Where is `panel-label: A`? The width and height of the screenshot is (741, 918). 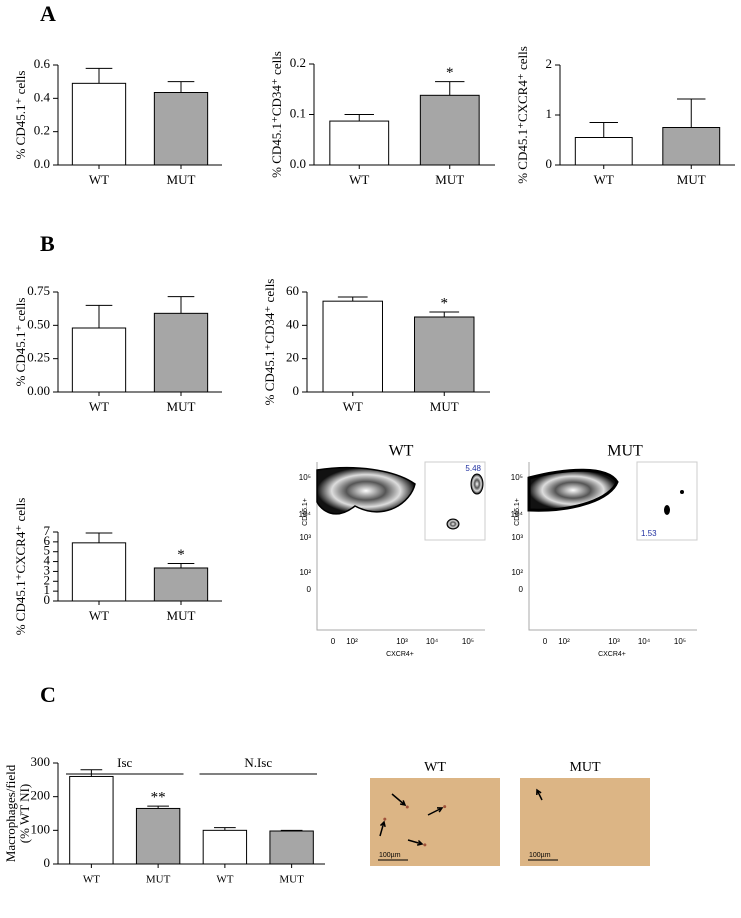 panel-label: A is located at coordinates (48, 13).